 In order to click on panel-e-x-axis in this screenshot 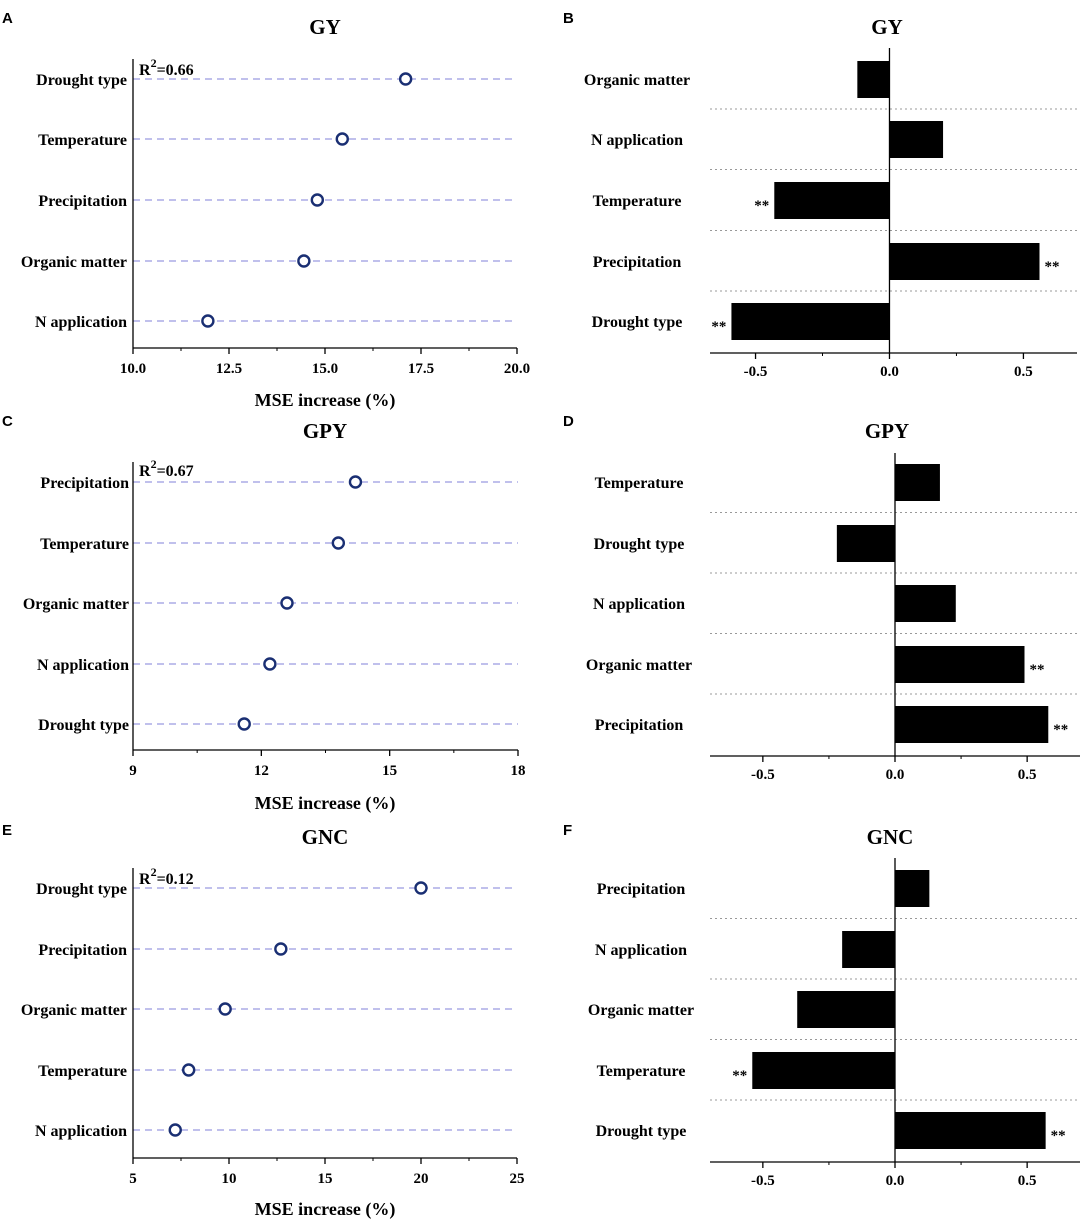, I will do `click(325, 1016)`.